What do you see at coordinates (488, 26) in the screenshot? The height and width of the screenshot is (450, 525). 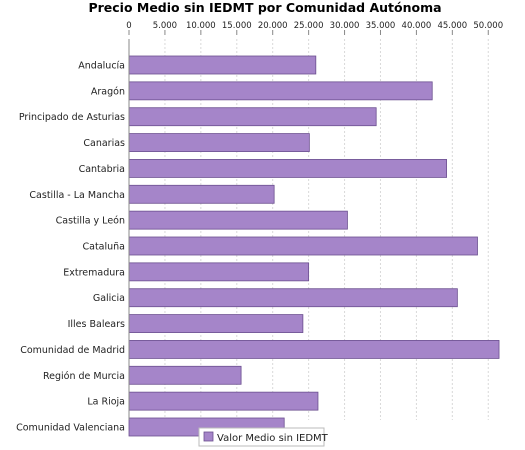 I see `tick-label: 50.000` at bounding box center [488, 26].